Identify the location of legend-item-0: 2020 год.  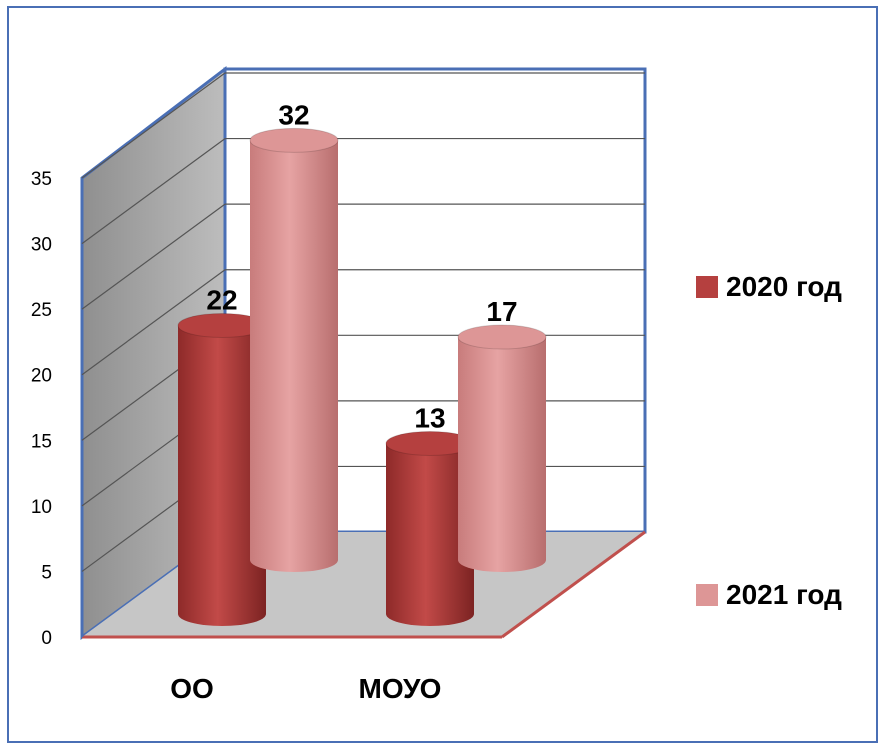
(769, 286).